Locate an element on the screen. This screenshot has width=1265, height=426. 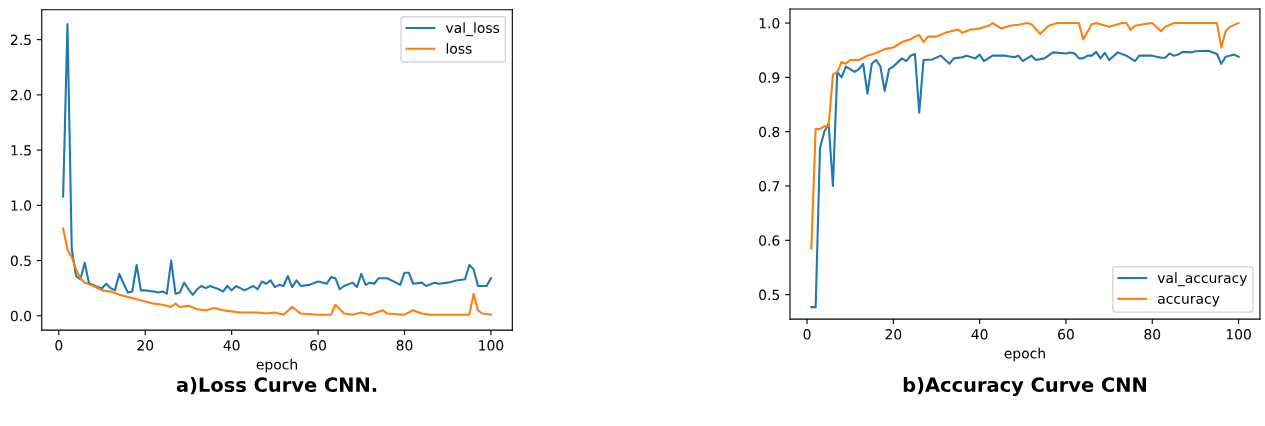
y-tick-label: 2.0 is located at coordinates (21, 95).